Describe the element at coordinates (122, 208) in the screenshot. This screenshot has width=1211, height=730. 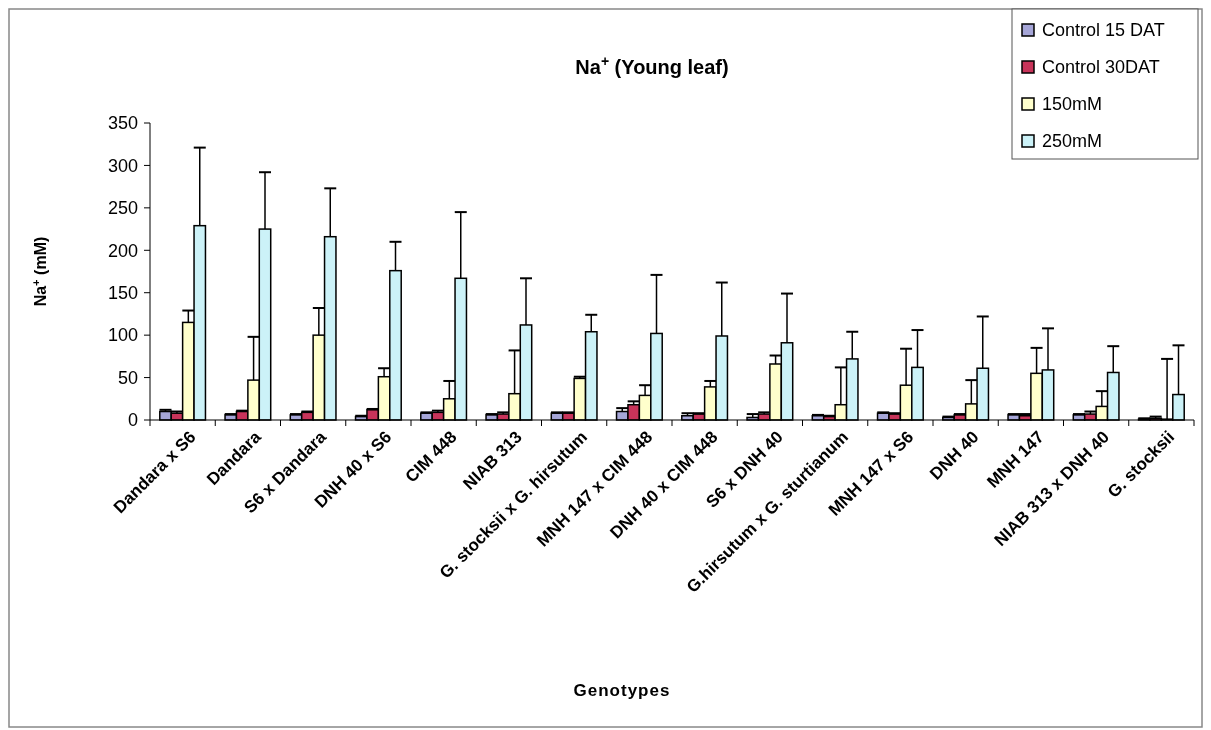
I see `y-tick-label: 250` at that location.